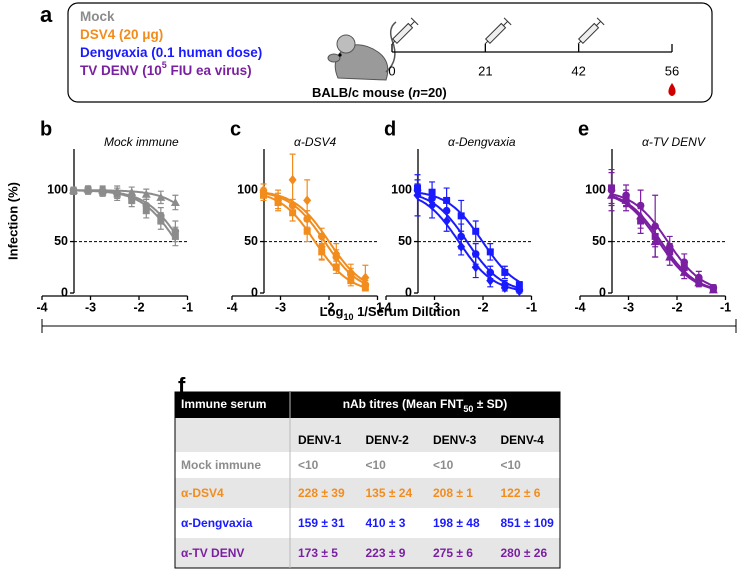 Image resolution: width=750 pixels, height=583 pixels. I want to click on group-name: 5, so click(164, 65).